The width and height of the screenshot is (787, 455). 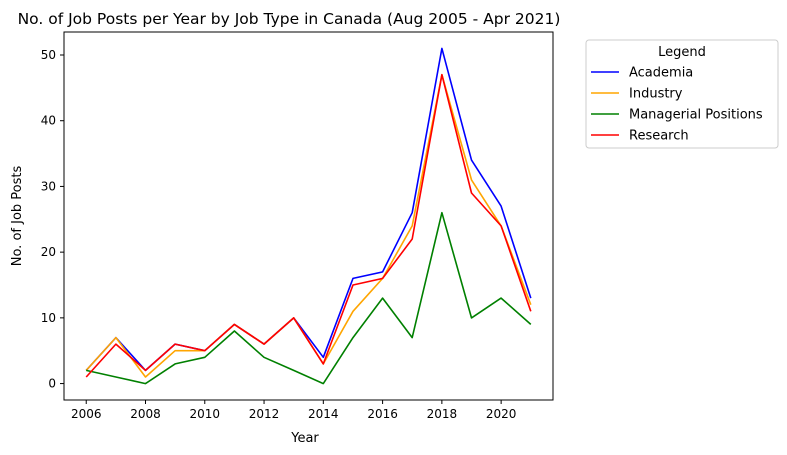 I want to click on x-tick-label: 2014, so click(x=323, y=414).